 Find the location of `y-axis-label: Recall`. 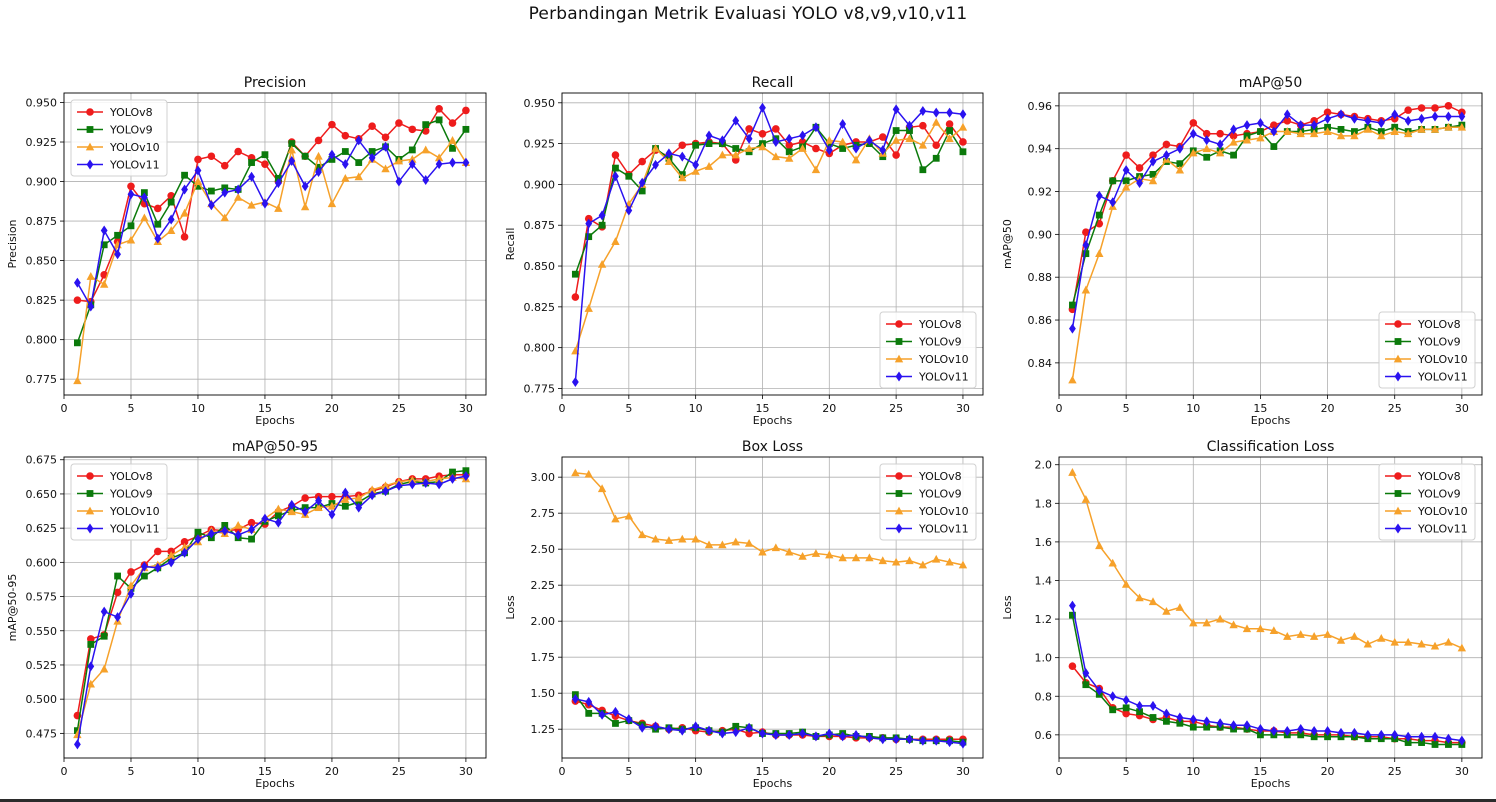

y-axis-label: Recall is located at coordinates (510, 244).